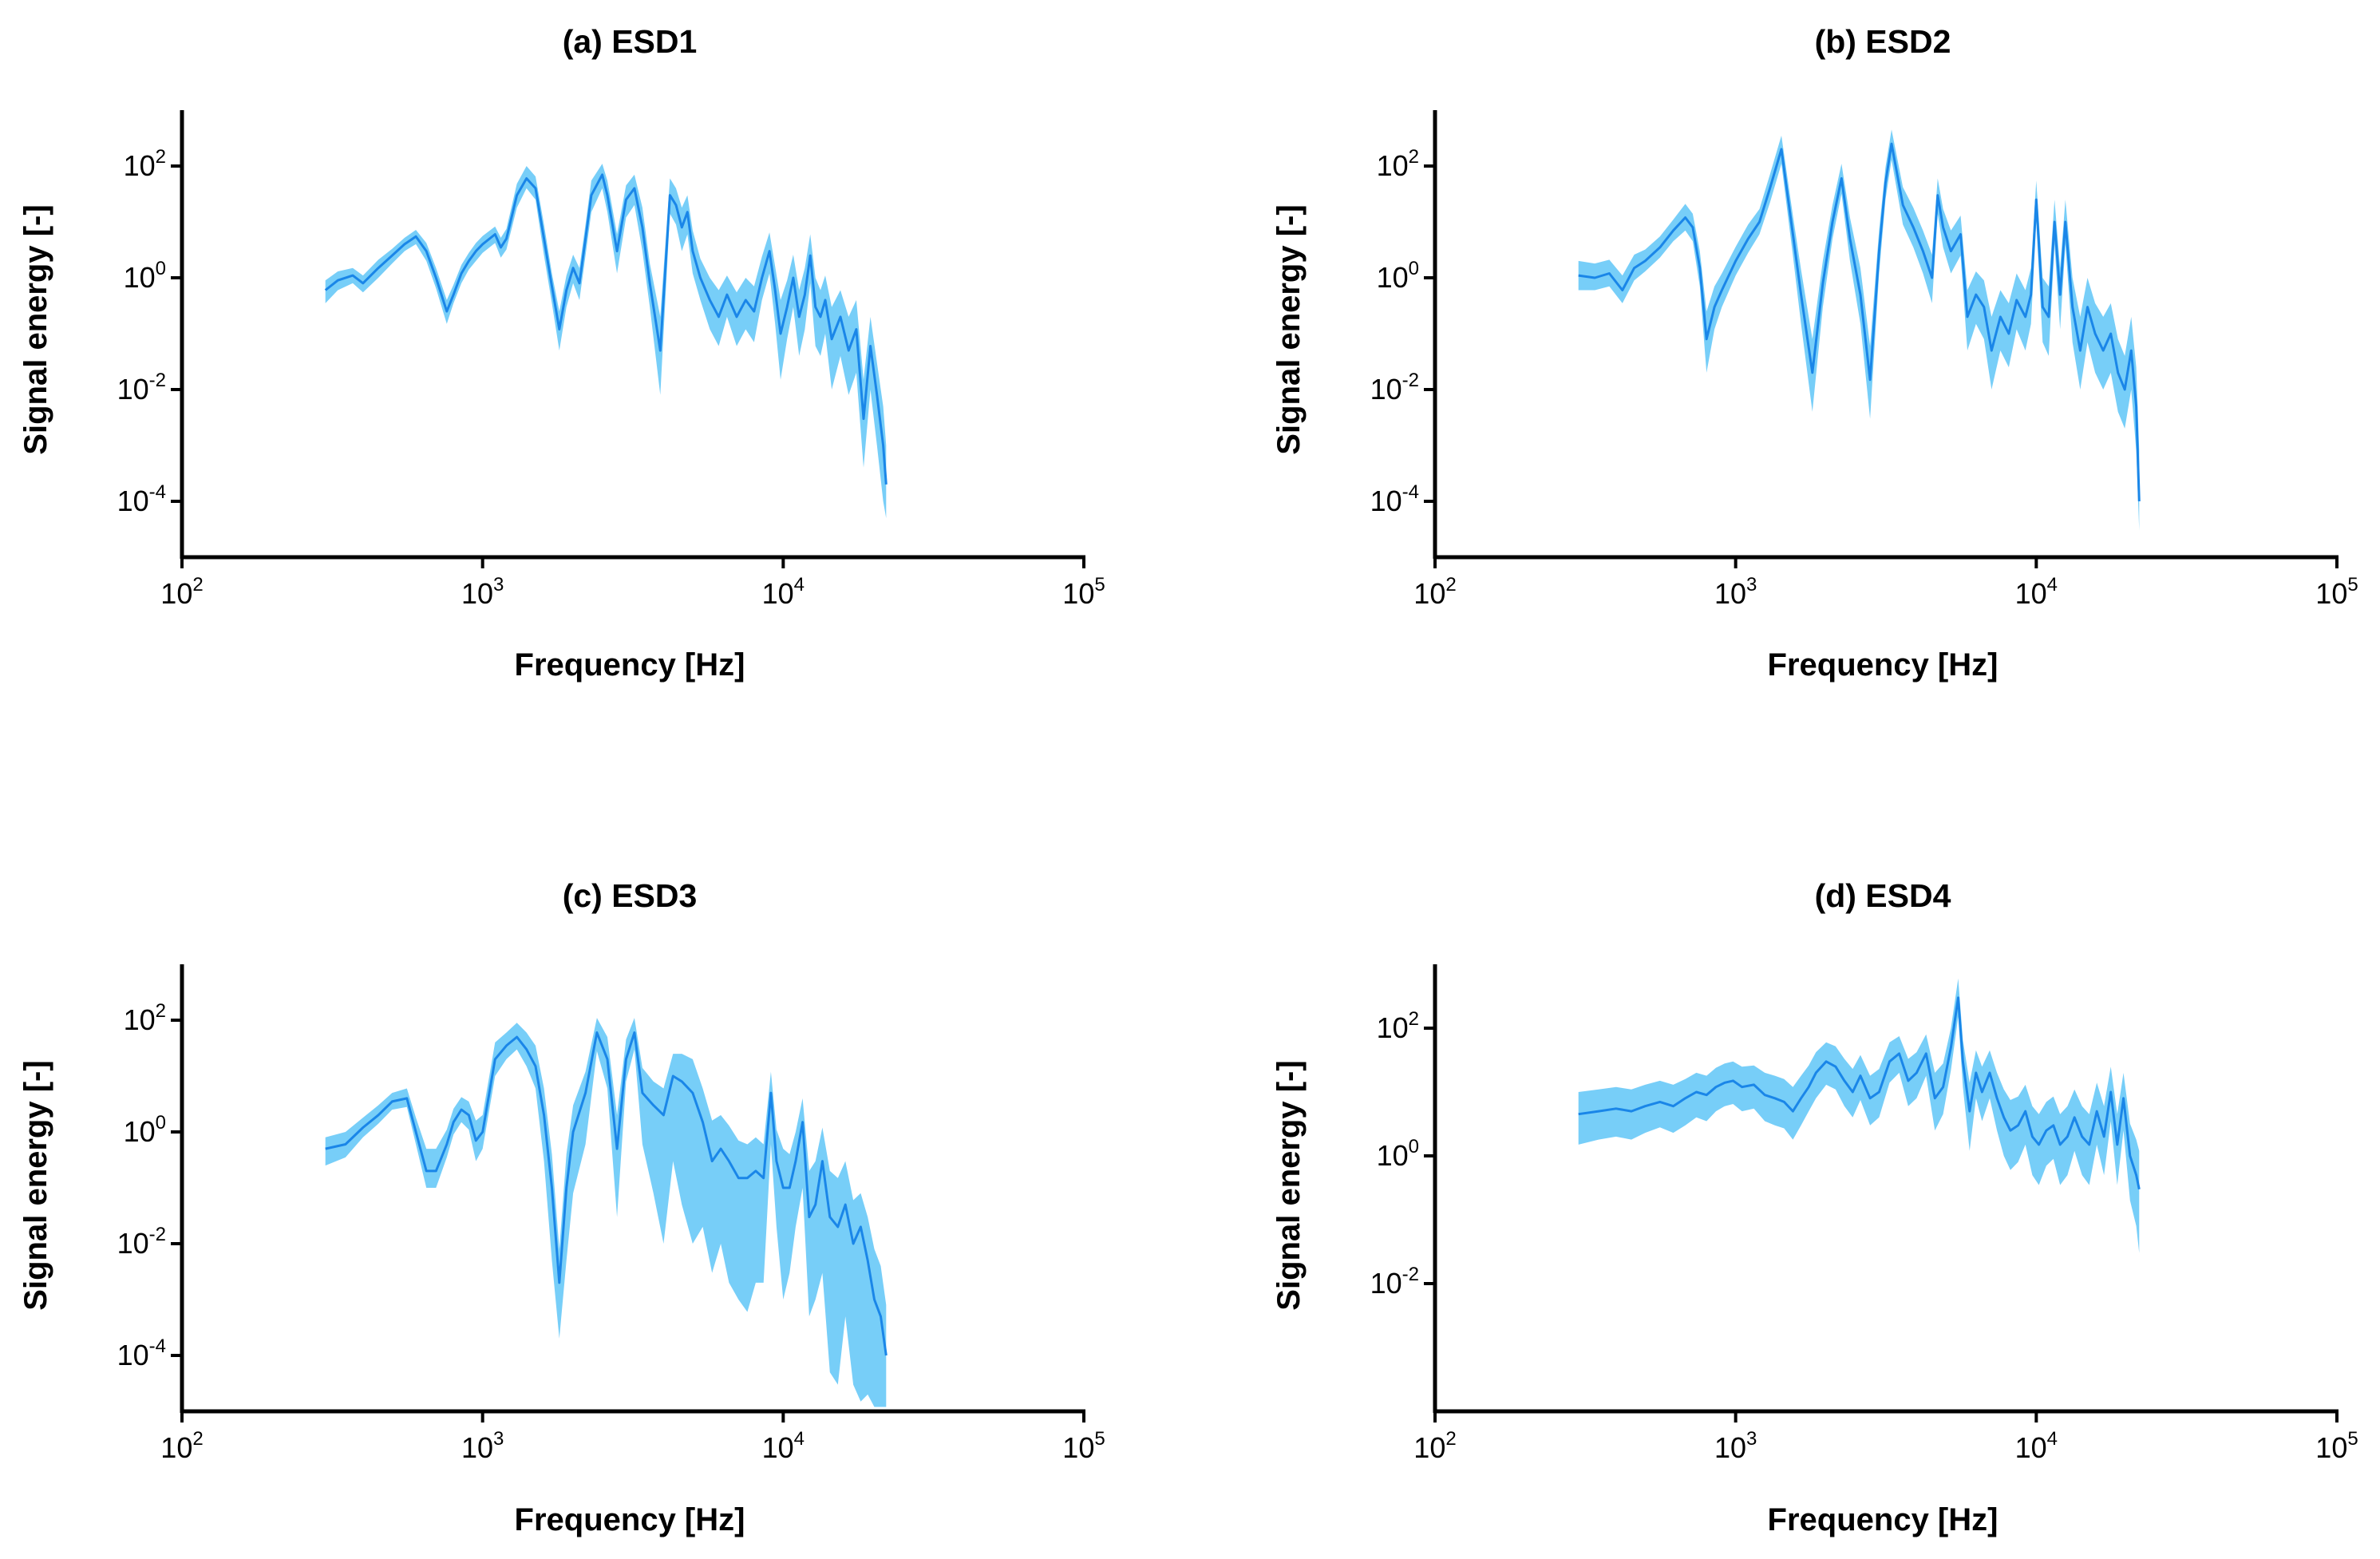  I want to click on panel-title: (d) ESD4, so click(1883, 895).